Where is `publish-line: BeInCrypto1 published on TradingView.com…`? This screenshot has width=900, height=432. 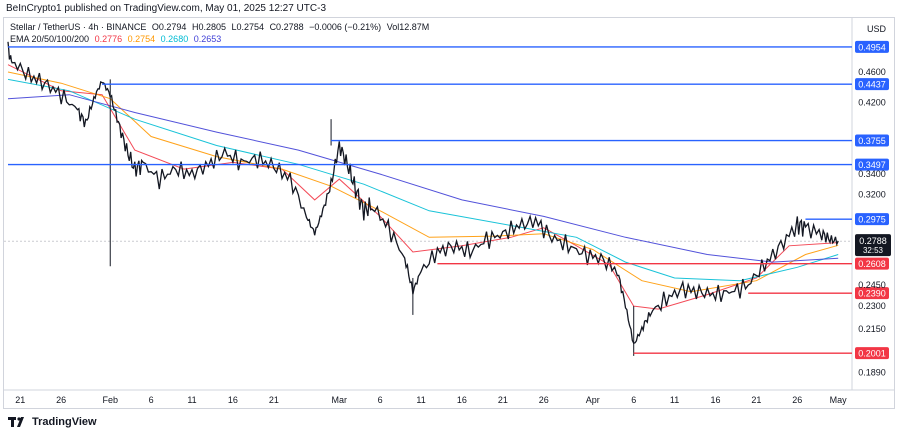 publish-line: BeInCrypto1 published on TradingView.com… is located at coordinates (166, 8).